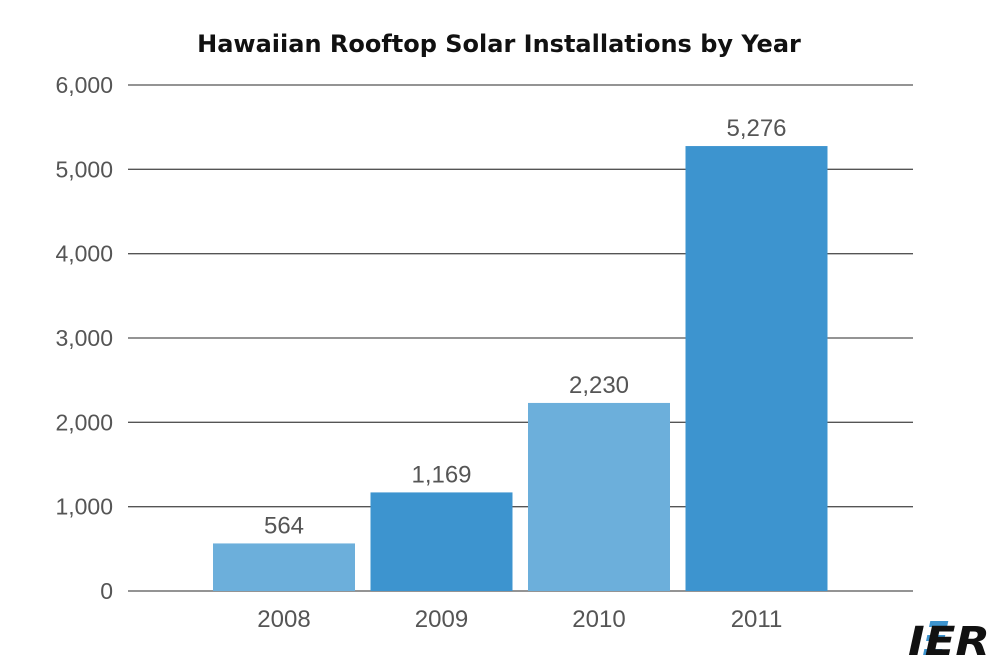 This screenshot has width=1000, height=667. I want to click on ier-logo: IER, so click(949, 642).